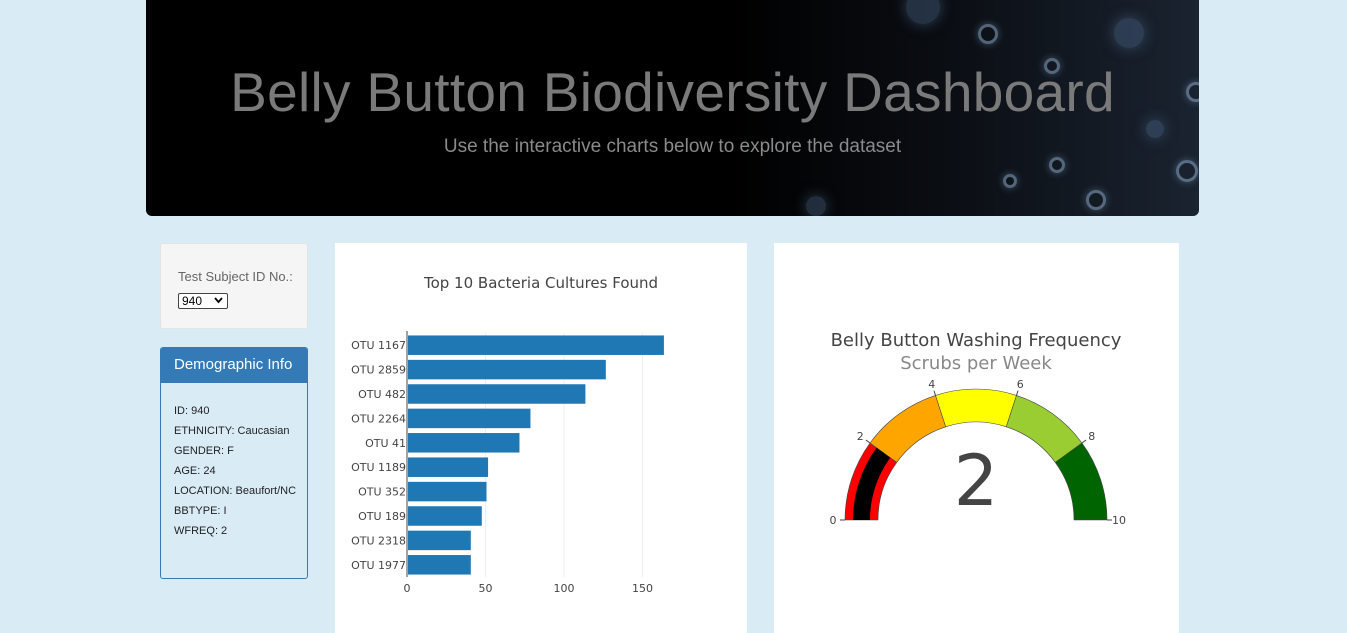  Describe the element at coordinates (195, 471) in the screenshot. I see `demographic-row: AGE: 24` at that location.